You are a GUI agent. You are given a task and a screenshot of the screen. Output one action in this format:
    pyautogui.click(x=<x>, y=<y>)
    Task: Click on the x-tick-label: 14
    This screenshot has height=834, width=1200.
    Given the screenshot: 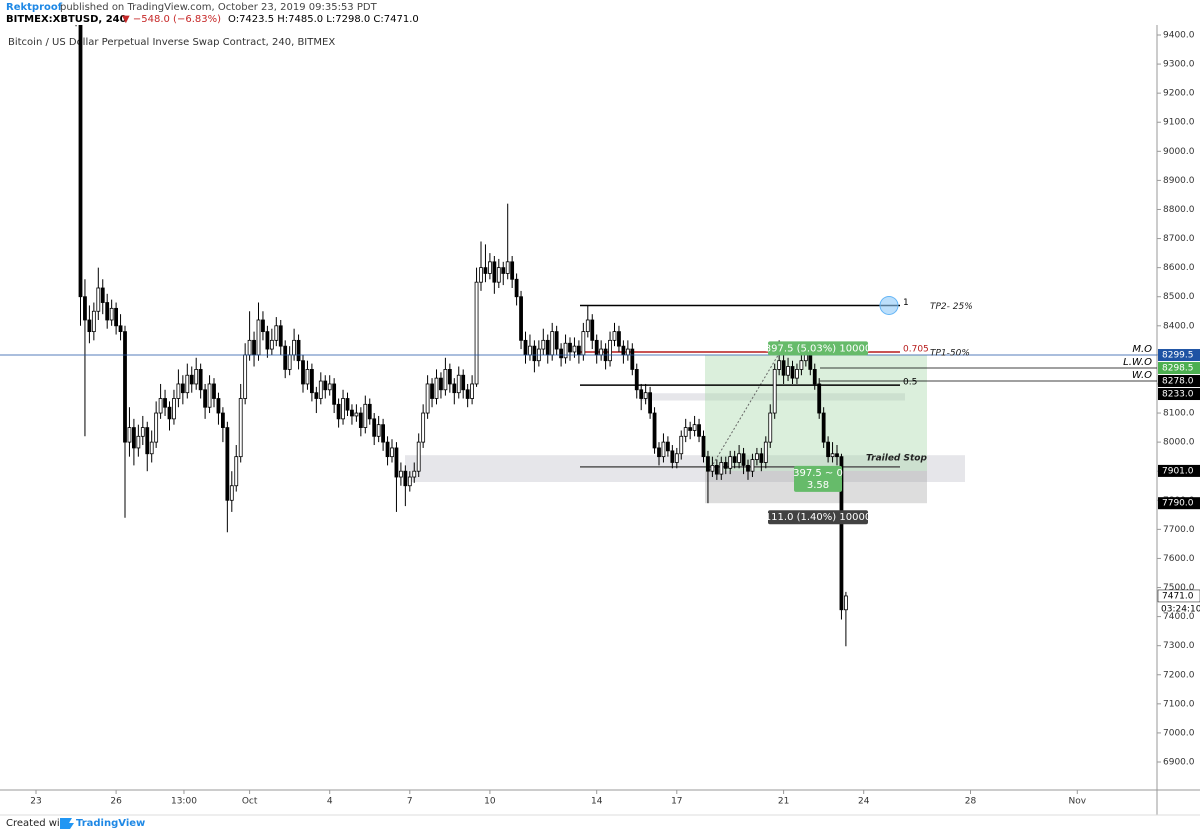 What is the action you would take?
    pyautogui.click(x=597, y=802)
    